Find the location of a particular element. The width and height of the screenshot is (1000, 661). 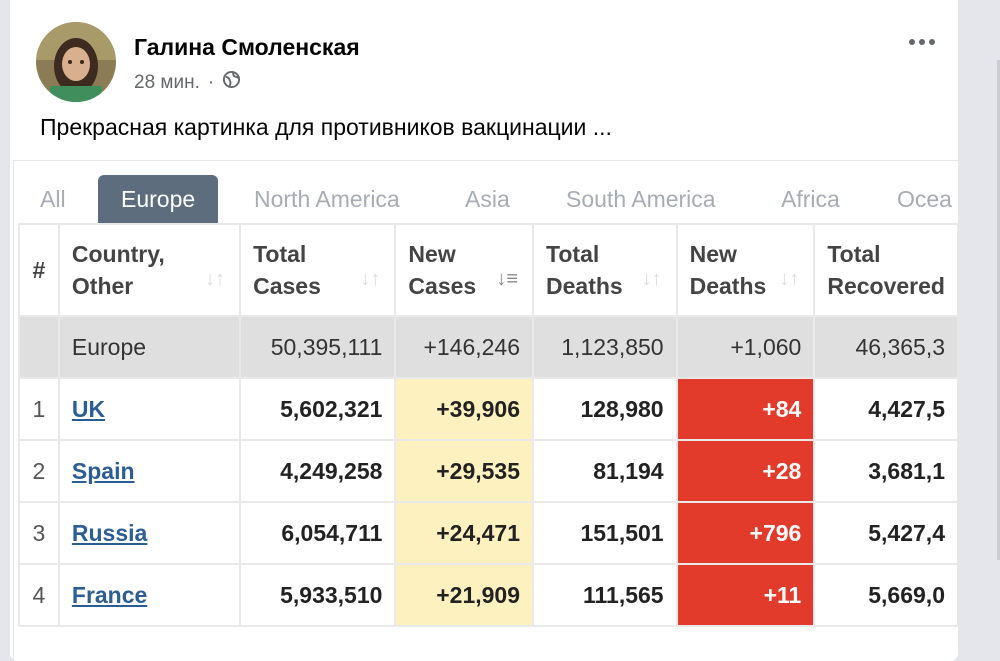

avatar-image is located at coordinates (76, 62).